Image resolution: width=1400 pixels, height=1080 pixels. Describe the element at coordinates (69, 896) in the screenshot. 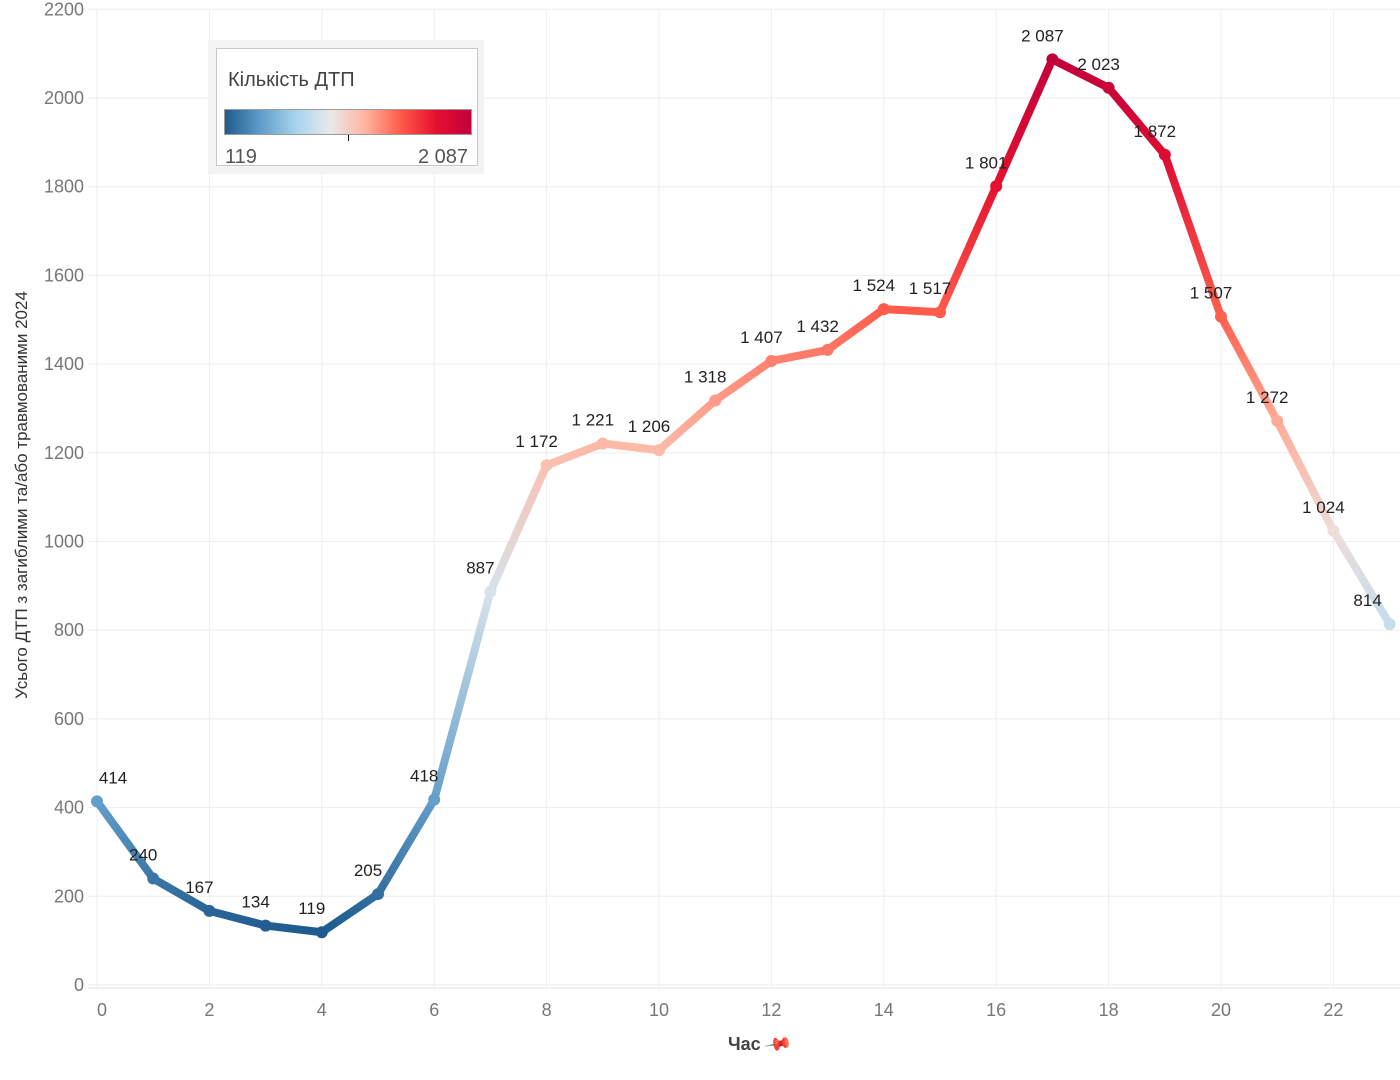

I see `y-tick-label: 200` at that location.